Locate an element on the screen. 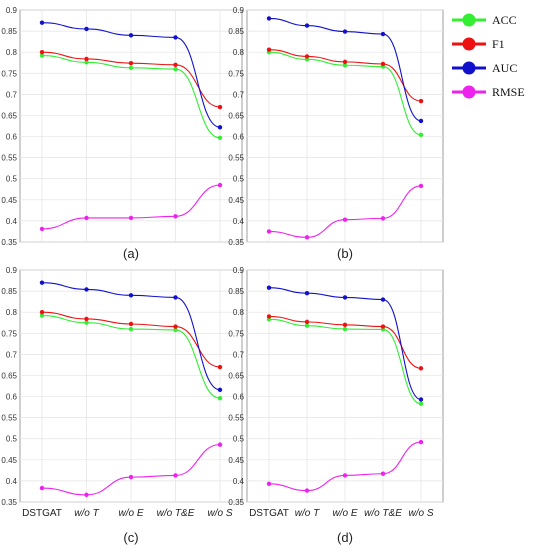  y-tick-label: 0.75 is located at coordinates (236, 333).